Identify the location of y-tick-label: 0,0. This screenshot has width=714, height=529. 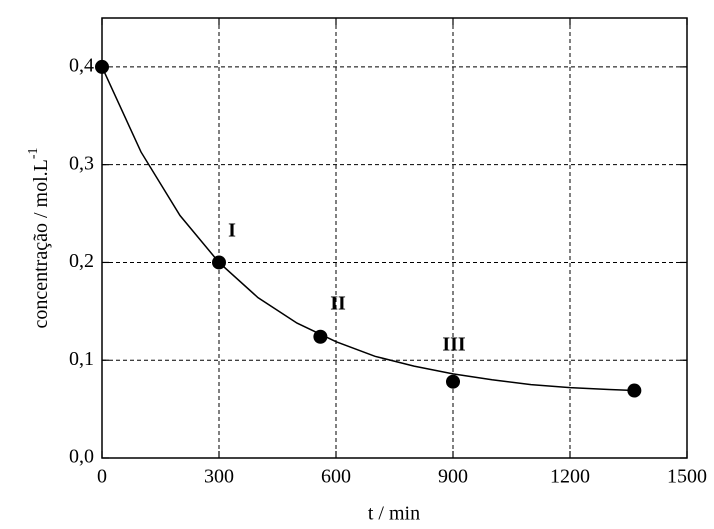
(81, 457).